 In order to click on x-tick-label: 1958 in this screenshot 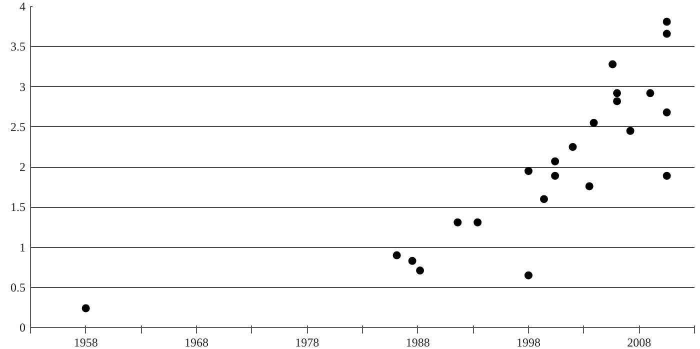, I will do `click(86, 342)`.